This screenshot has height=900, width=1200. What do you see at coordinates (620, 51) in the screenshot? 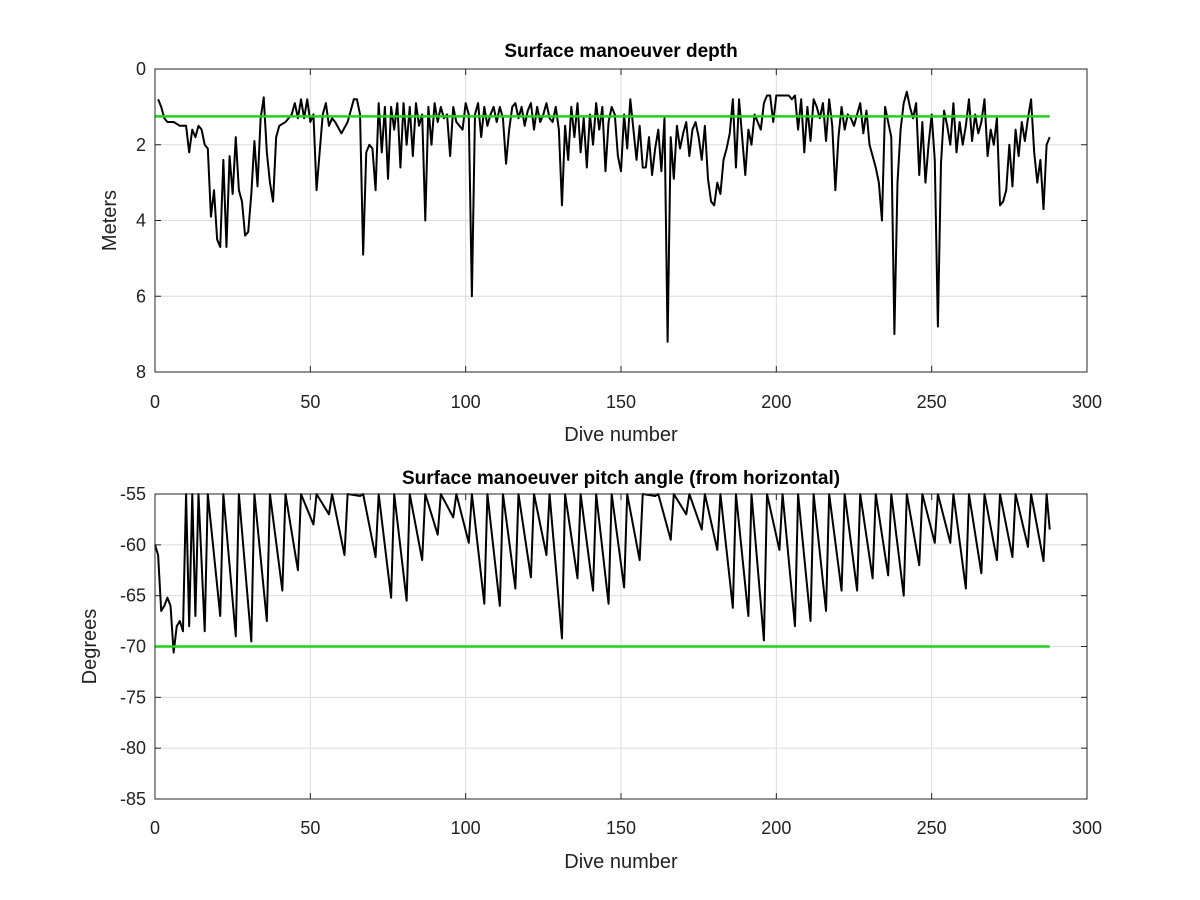
I see `chart-title: Surface manoeuver depth` at bounding box center [620, 51].